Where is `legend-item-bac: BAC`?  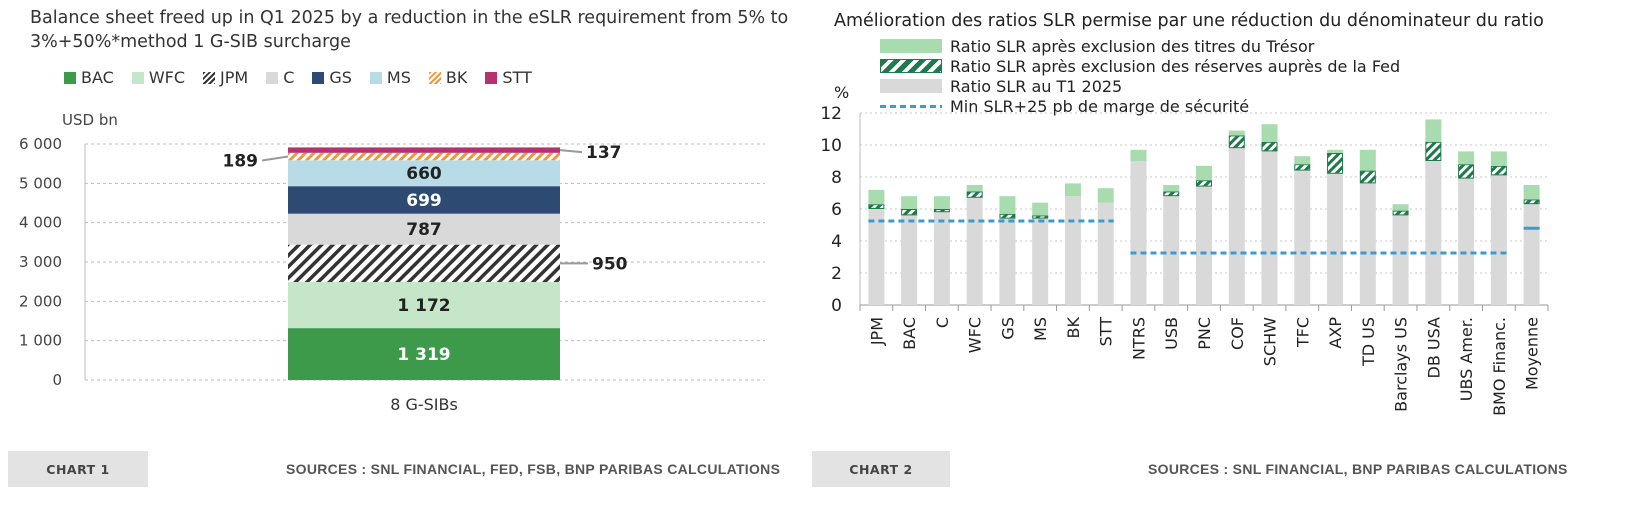 legend-item-bac: BAC is located at coordinates (89, 77).